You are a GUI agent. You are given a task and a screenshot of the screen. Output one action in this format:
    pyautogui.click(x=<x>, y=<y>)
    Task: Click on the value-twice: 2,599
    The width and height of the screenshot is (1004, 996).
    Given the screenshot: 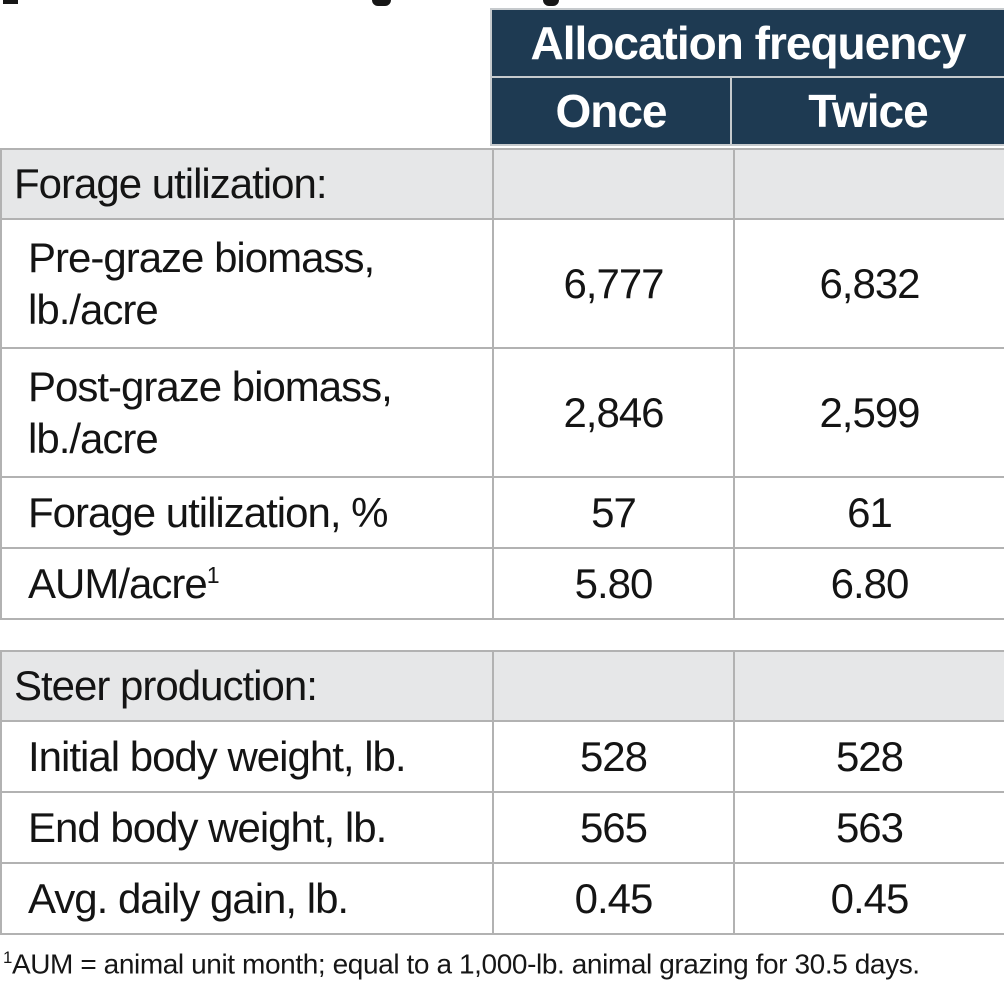 What is the action you would take?
    pyautogui.click(x=868, y=412)
    